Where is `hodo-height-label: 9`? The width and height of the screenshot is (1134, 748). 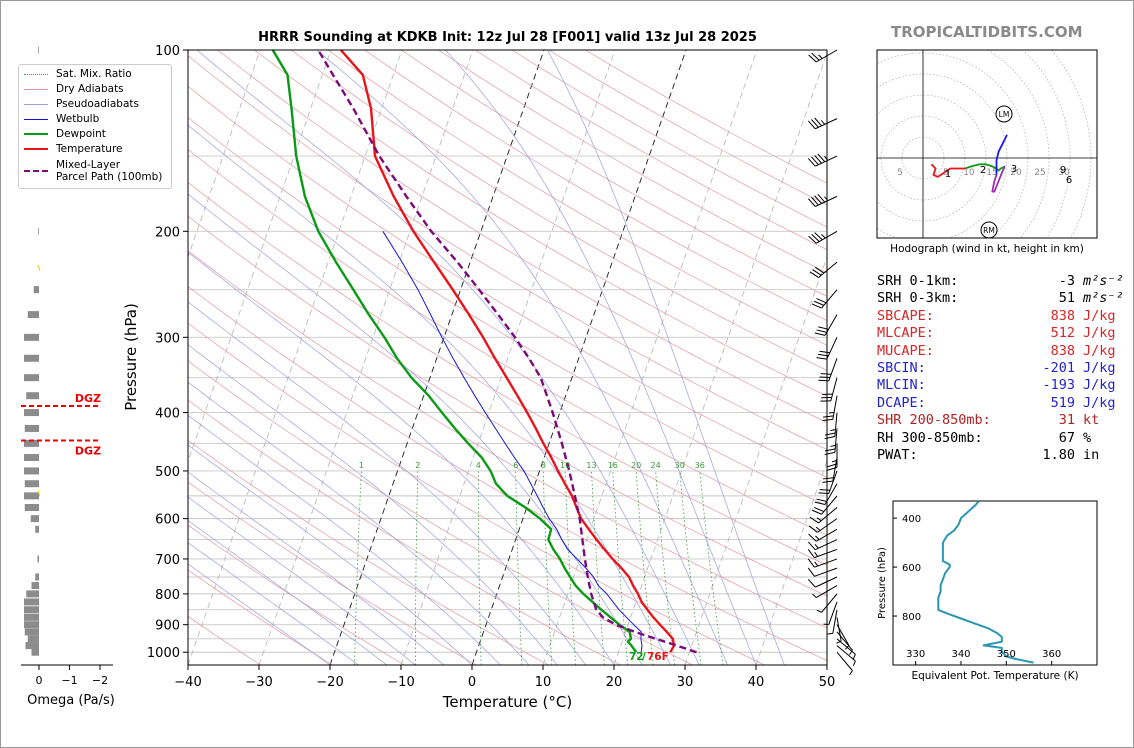 hodo-height-label: 9 is located at coordinates (1063, 170).